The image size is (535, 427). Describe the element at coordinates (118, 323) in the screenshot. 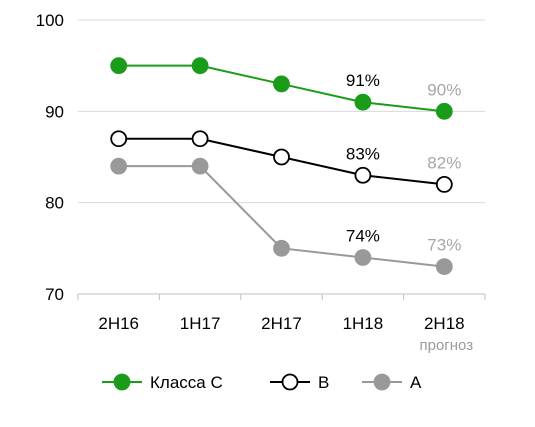

I see `x-tick-label-2h16: 2H16` at that location.